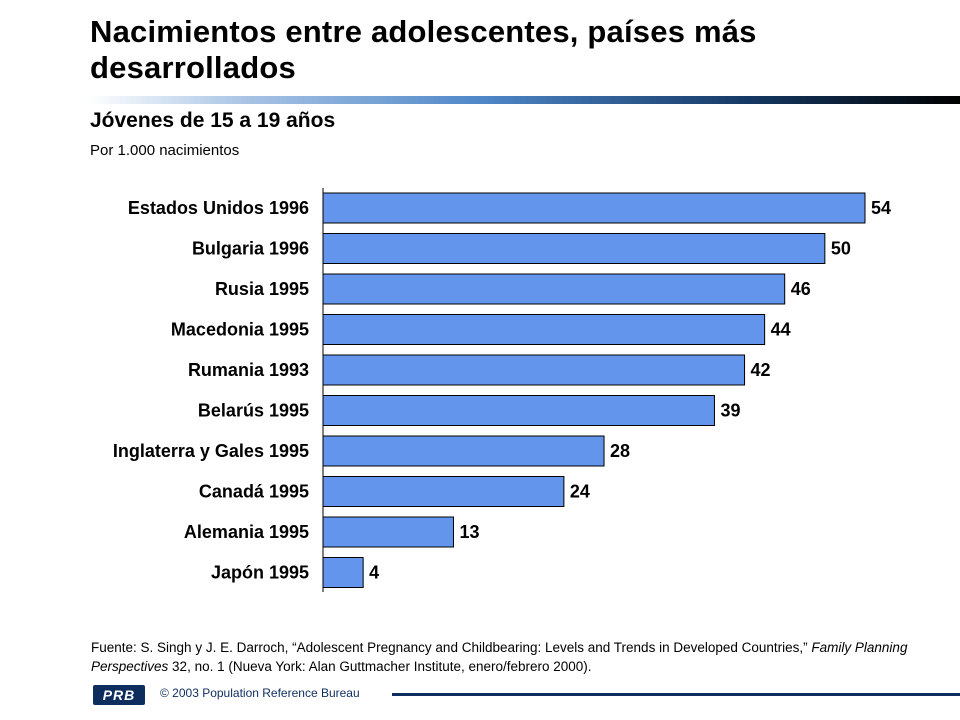 The width and height of the screenshot is (960, 720). What do you see at coordinates (246, 532) in the screenshot?
I see `category-label: Alemania 1995` at bounding box center [246, 532].